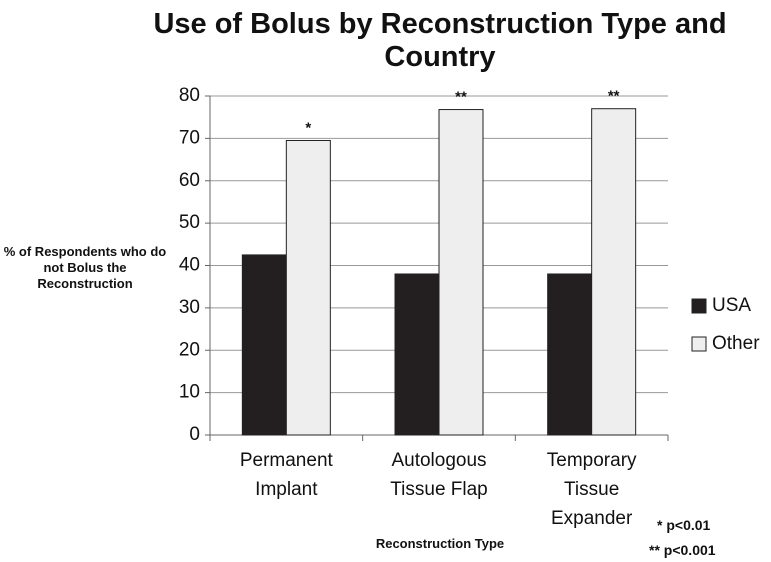  Describe the element at coordinates (194, 434) in the screenshot. I see `y-tick-label: 0` at that location.